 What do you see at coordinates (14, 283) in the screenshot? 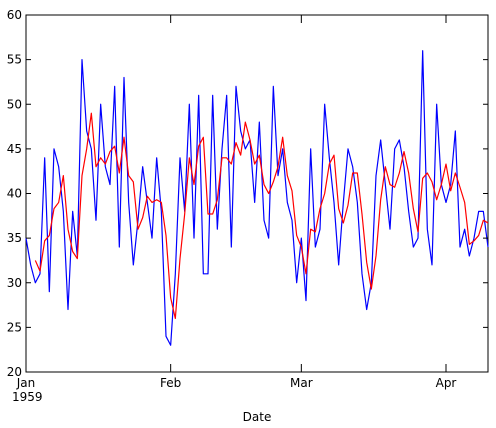
I see `y-tick-label: 30` at bounding box center [14, 283].